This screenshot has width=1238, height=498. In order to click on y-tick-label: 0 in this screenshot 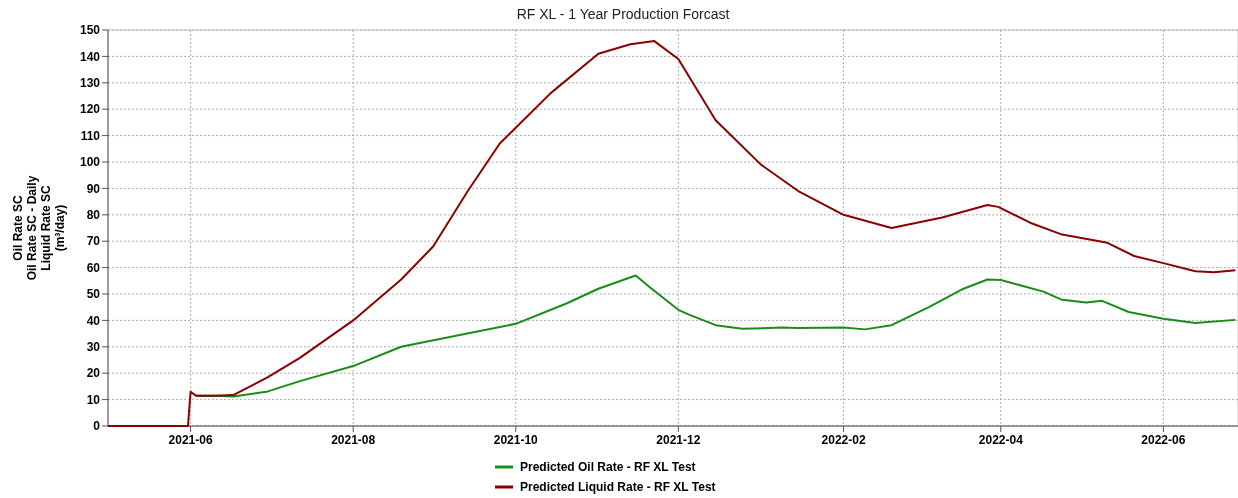, I will do `click(97, 426)`.